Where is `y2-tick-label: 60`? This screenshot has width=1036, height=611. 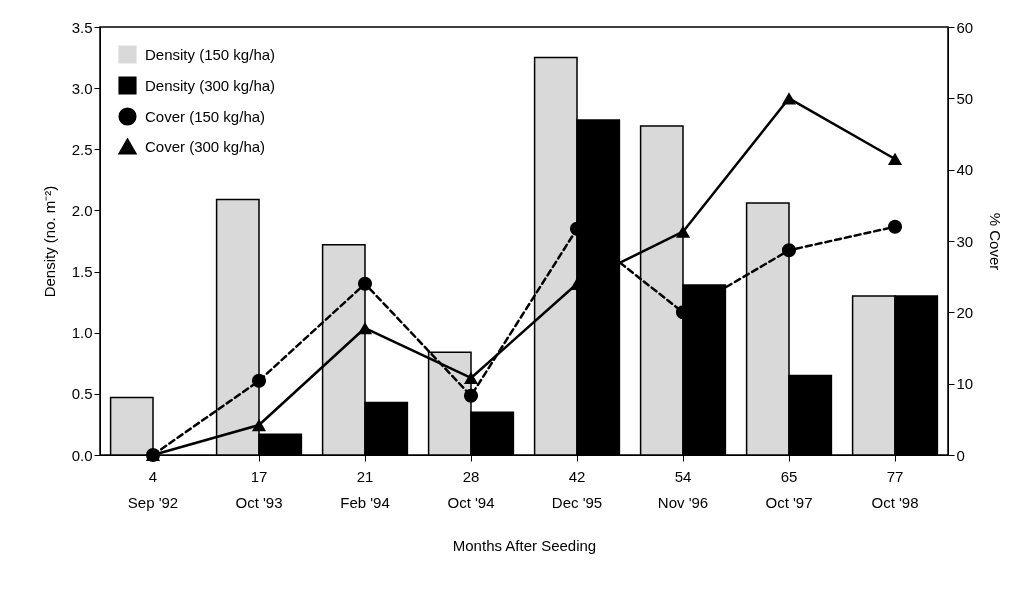 y2-tick-label: 60 is located at coordinates (965, 27).